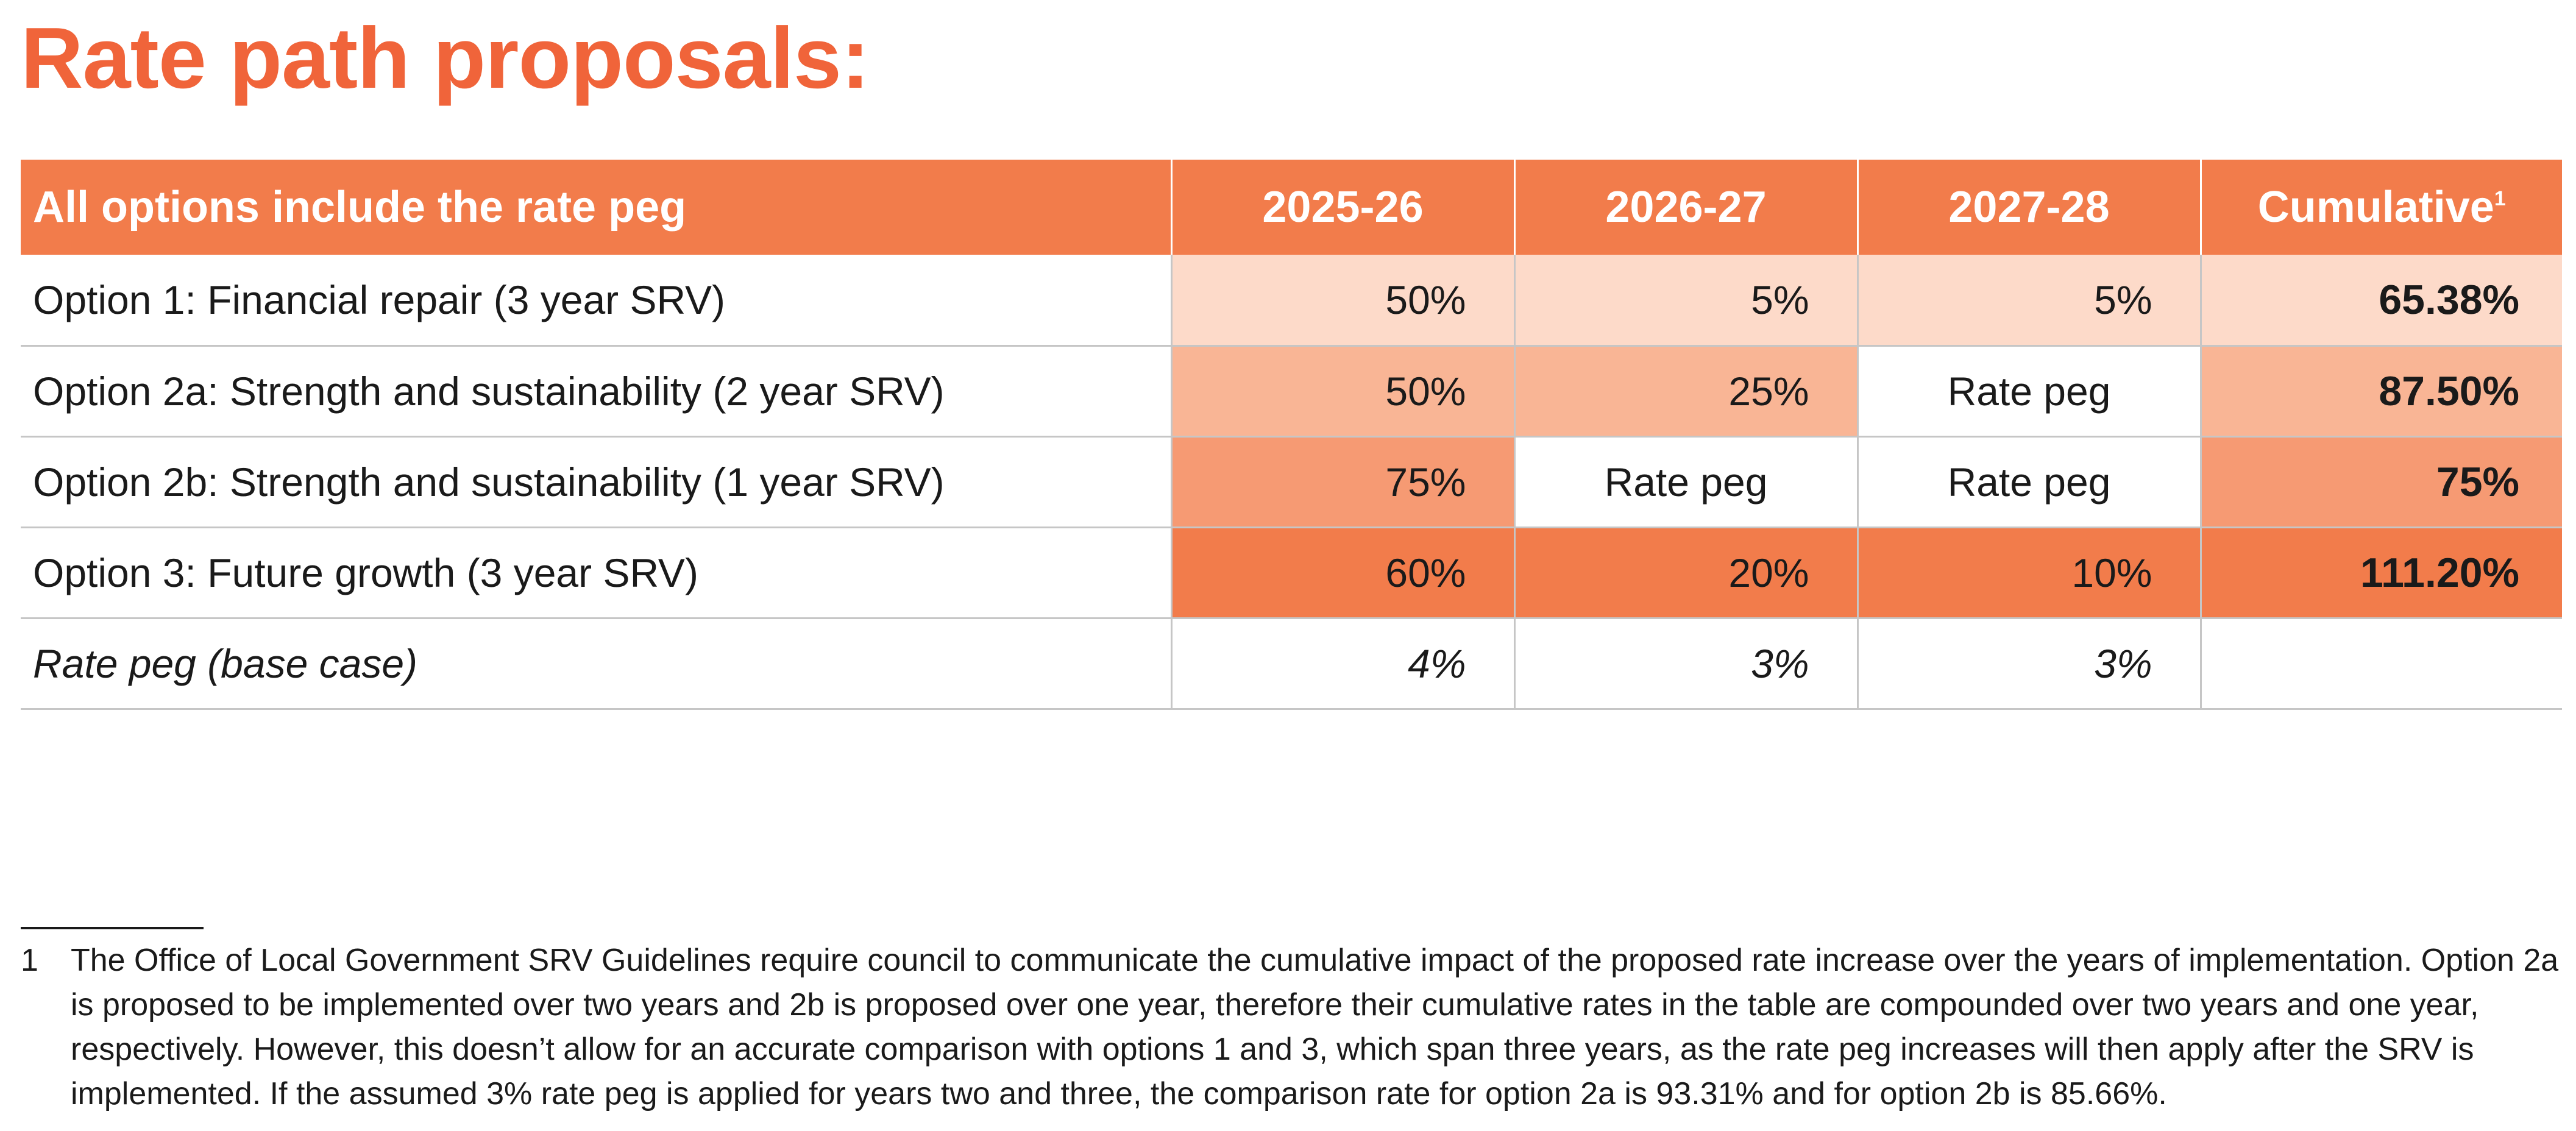 The image size is (2576, 1131). I want to click on cell-2026-27: 20%, so click(1685, 573).